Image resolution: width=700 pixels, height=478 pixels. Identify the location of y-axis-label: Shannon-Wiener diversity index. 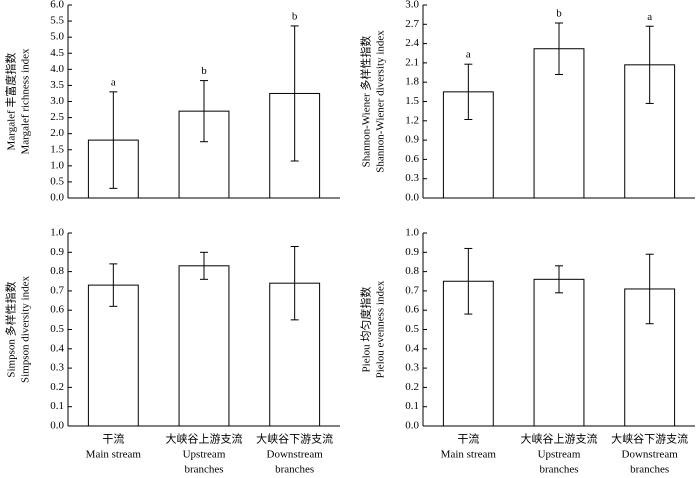
(381, 101).